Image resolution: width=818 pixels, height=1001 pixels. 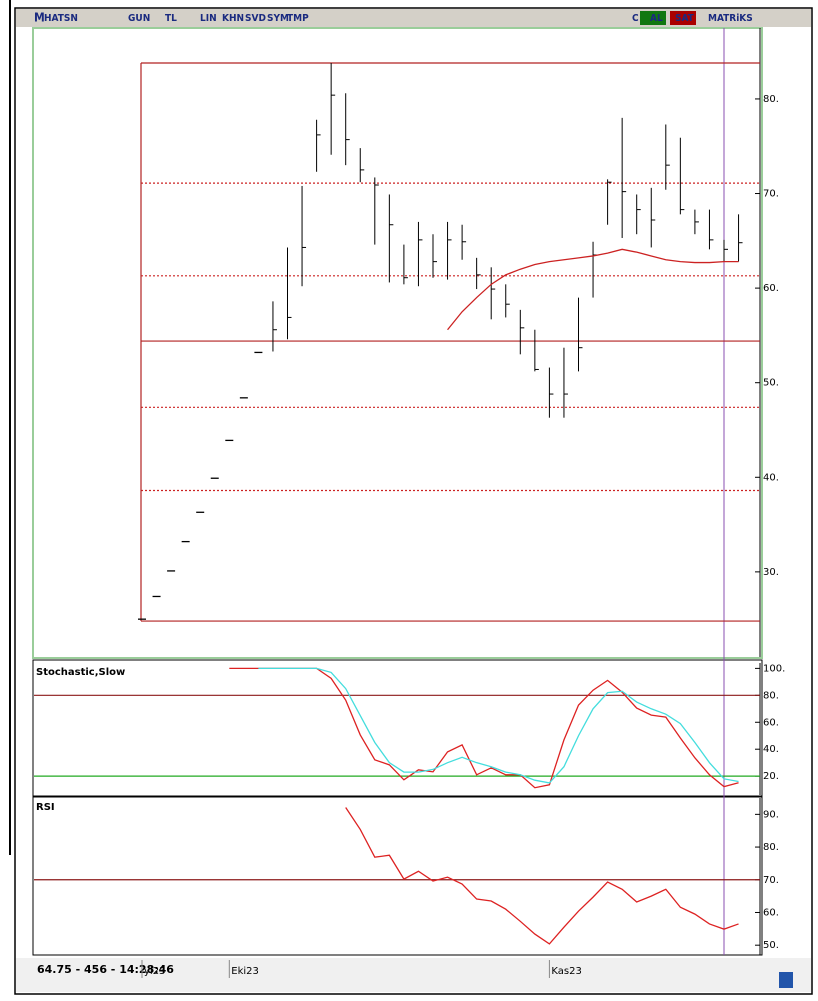 What do you see at coordinates (656, 18) in the screenshot?
I see `toolbar-item: AL` at bounding box center [656, 18].